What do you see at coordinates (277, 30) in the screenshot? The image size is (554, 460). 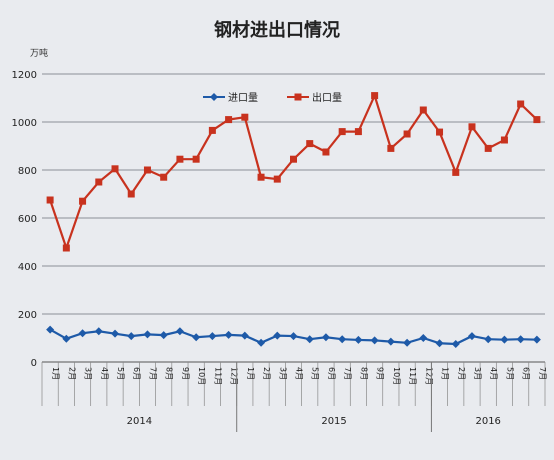 I see `chart-title: 钢材进出口情况` at bounding box center [277, 30].